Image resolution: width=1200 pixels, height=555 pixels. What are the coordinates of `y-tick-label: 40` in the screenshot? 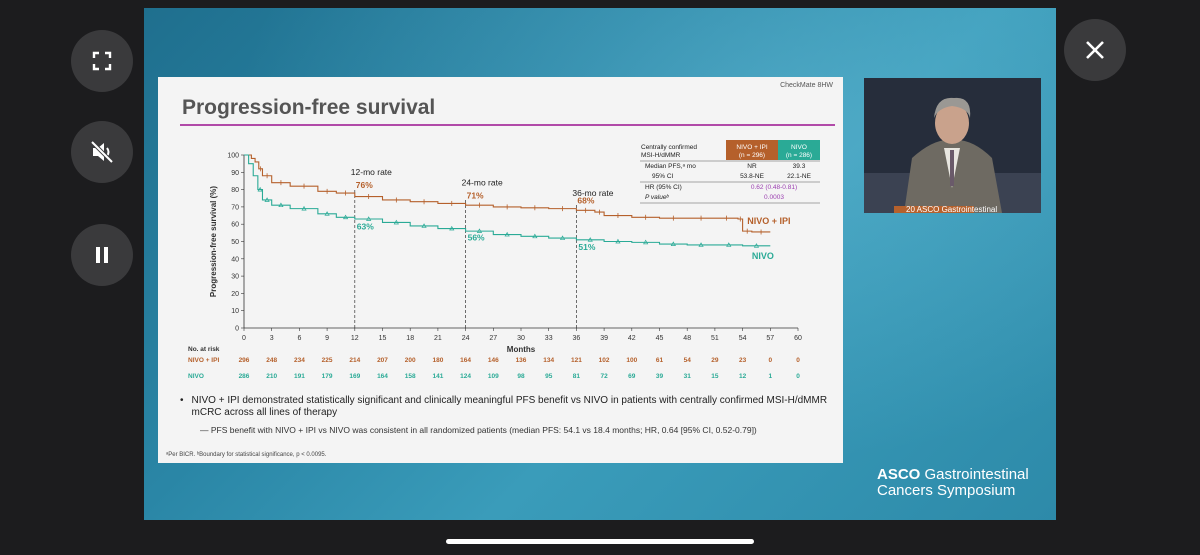 It's located at (235, 259).